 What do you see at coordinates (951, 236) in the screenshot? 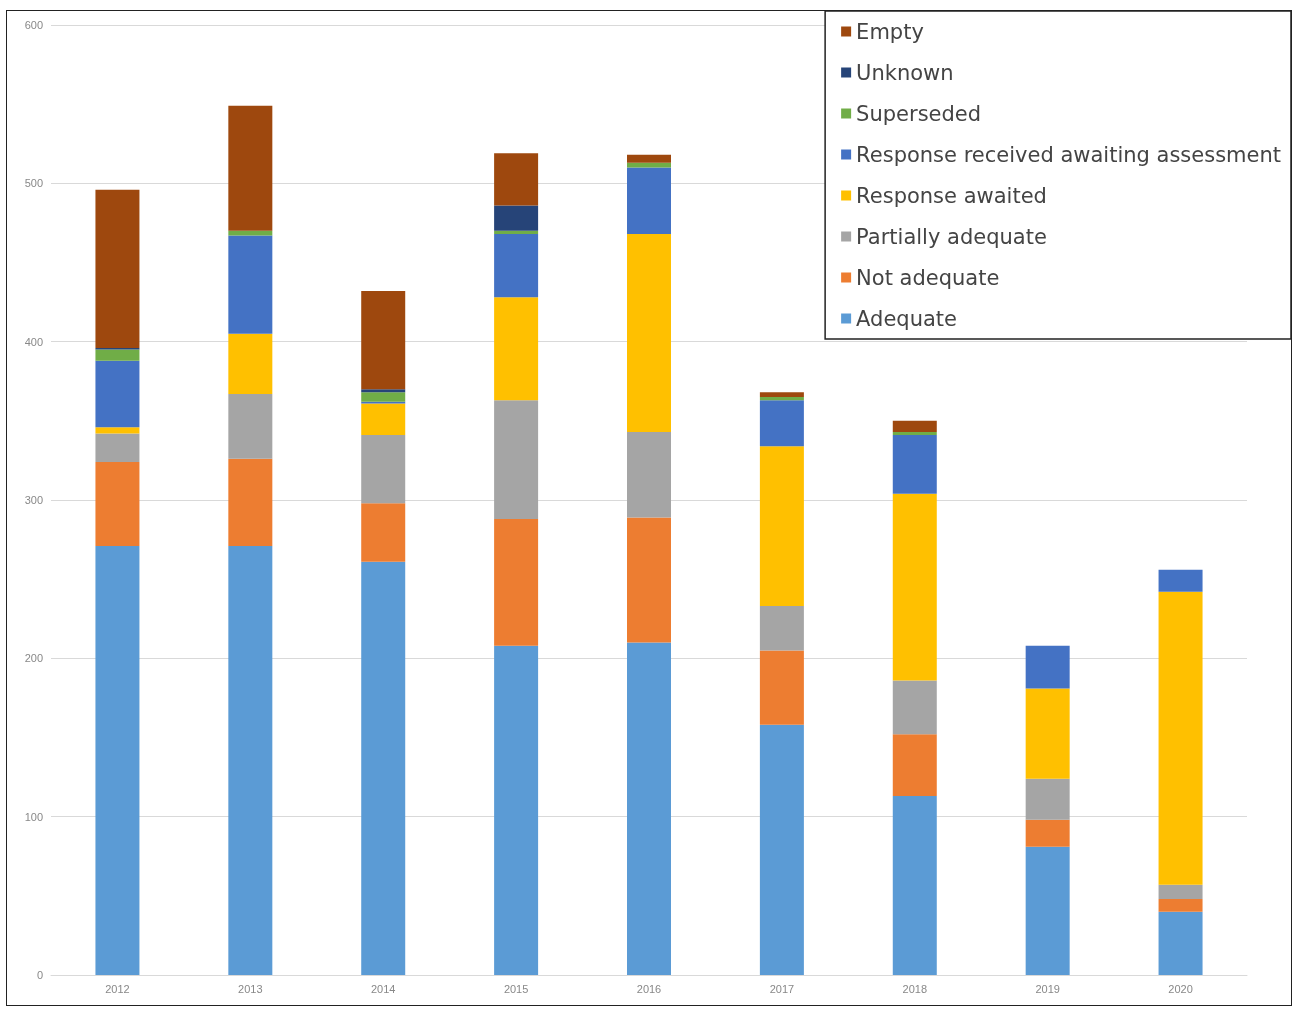
I see `legend-label: Partially adequate` at bounding box center [951, 236].